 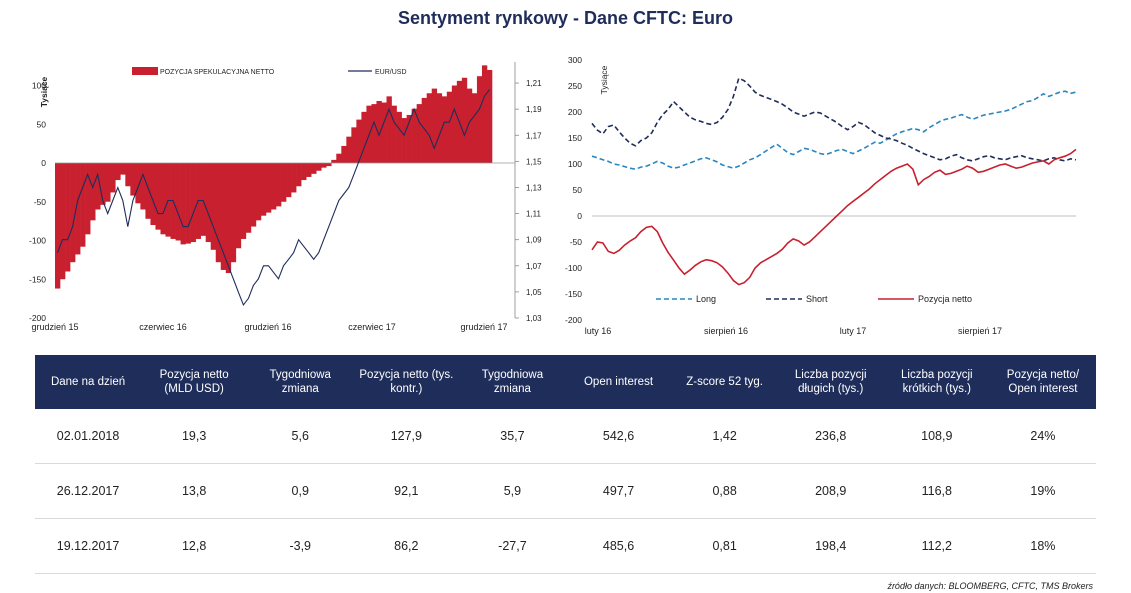 What do you see at coordinates (726, 331) in the screenshot?
I see `x-tick-label: sierpień 16` at bounding box center [726, 331].